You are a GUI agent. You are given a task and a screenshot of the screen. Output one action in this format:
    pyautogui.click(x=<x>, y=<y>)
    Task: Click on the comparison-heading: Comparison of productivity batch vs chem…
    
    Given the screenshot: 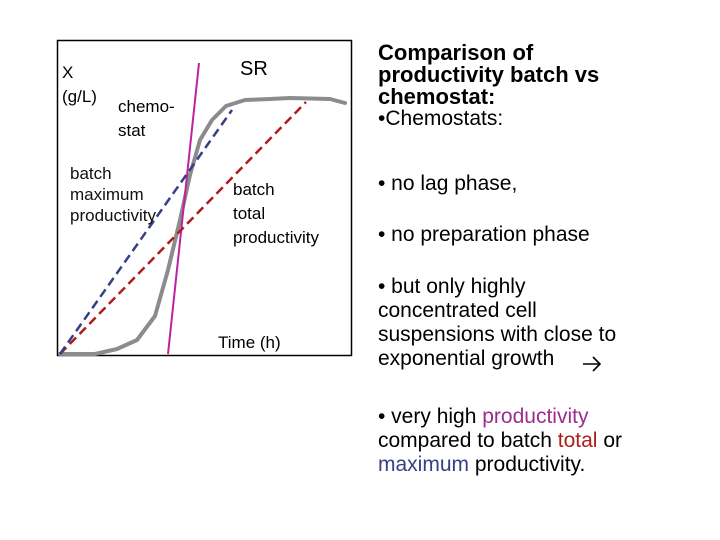 What is the action you would take?
    pyautogui.click(x=488, y=86)
    